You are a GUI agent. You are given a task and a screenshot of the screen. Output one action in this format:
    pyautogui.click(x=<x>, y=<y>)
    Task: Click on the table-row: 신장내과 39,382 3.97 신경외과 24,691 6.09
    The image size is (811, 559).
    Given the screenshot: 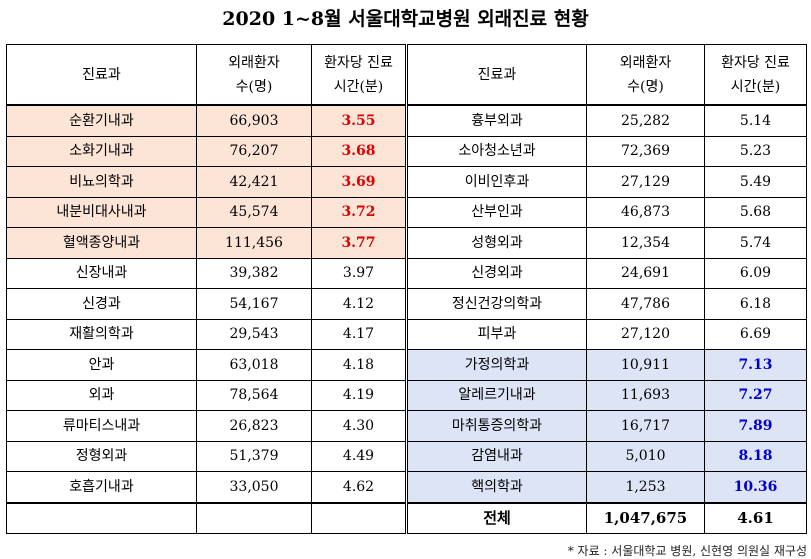 What is the action you would take?
    pyautogui.click(x=406, y=273)
    